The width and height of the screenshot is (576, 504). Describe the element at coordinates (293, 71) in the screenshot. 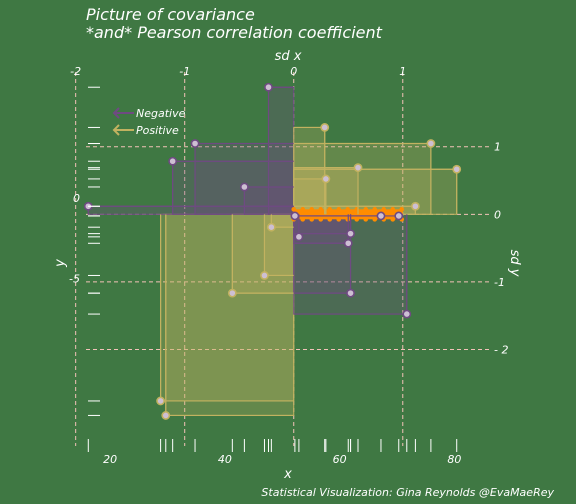

I see `sd-x-tick-label: 0` at that location.